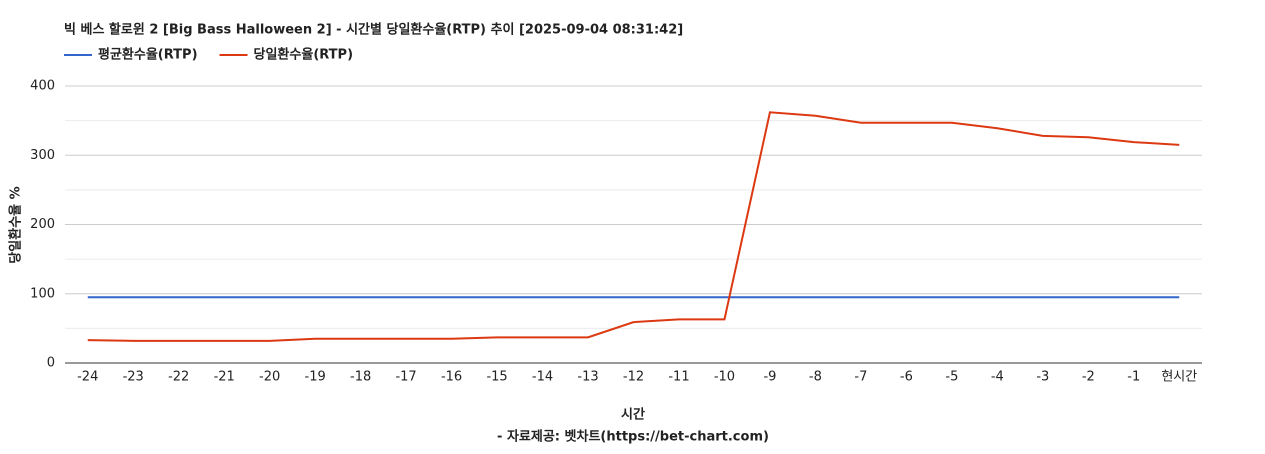  What do you see at coordinates (315, 377) in the screenshot?
I see `x-tick-label: -19` at bounding box center [315, 377].